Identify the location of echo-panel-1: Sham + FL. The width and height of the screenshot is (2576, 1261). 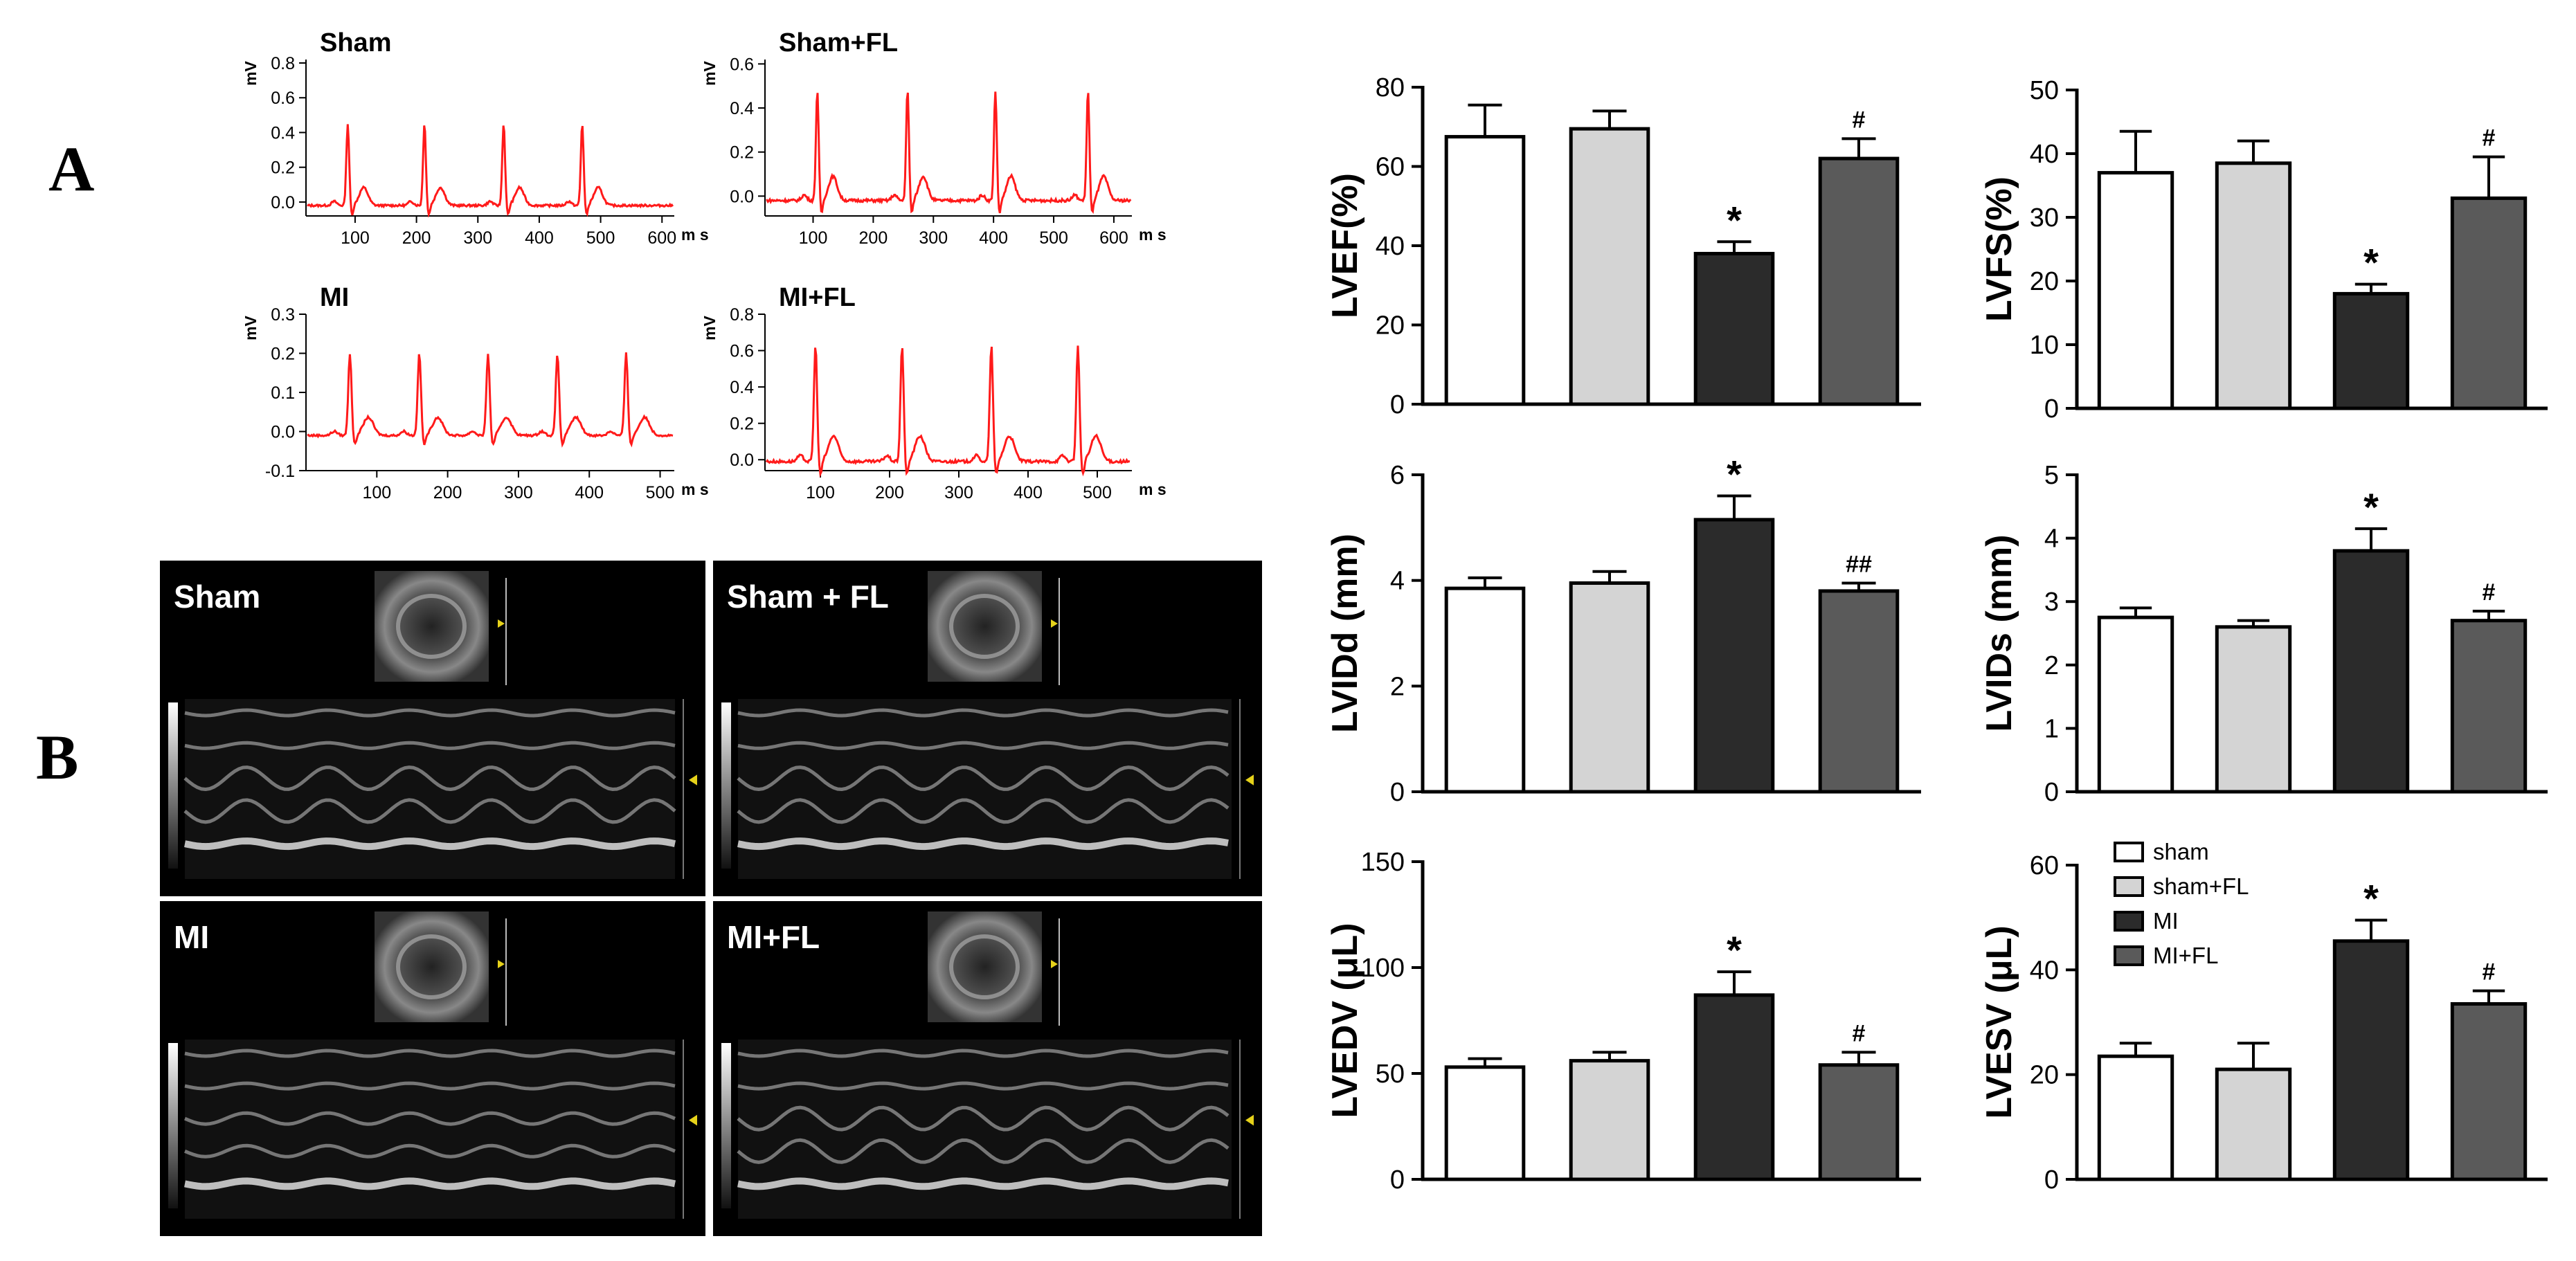
(987, 728).